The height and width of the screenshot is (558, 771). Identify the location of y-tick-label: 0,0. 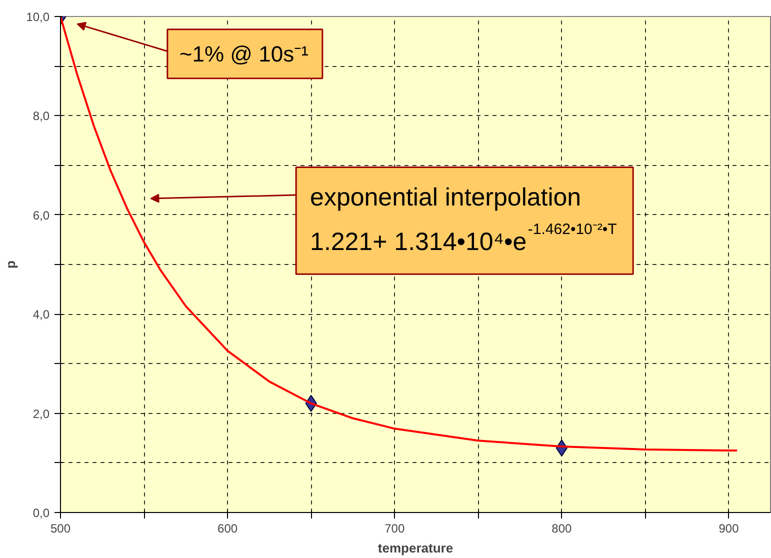
(41, 513).